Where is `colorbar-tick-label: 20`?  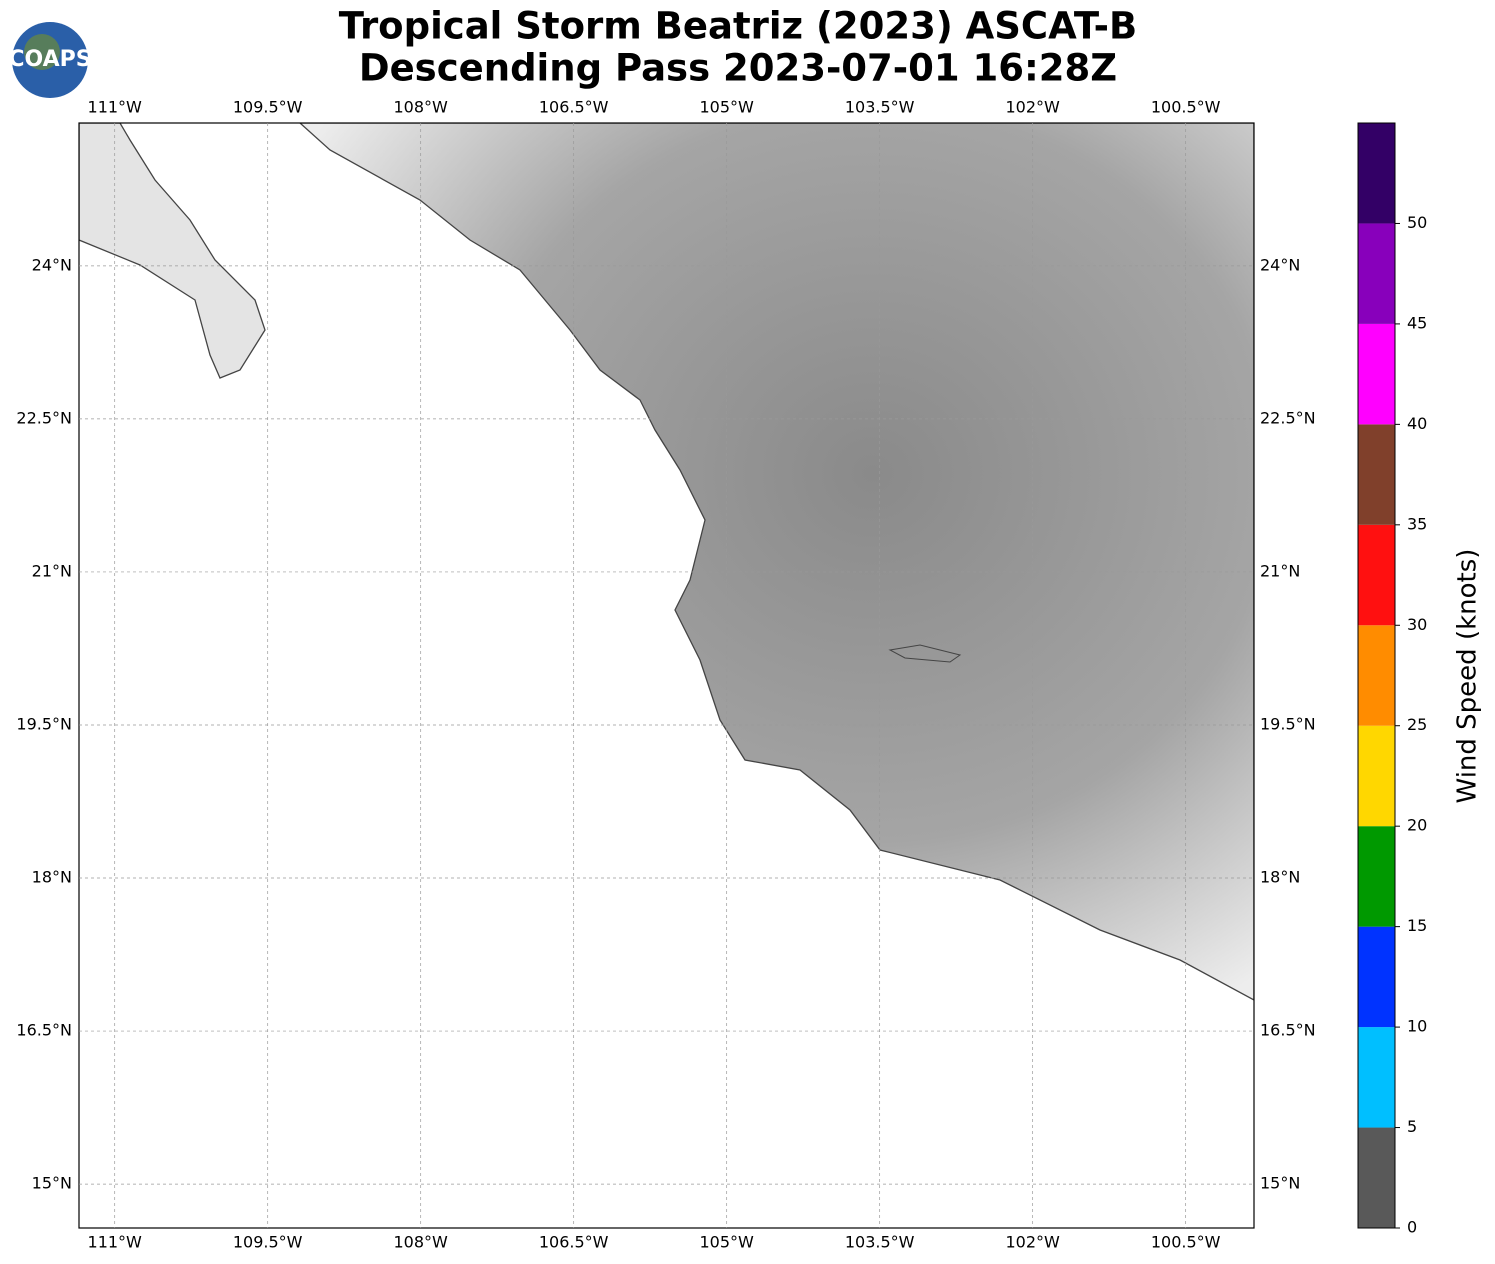 colorbar-tick-label: 20 is located at coordinates (1417, 825).